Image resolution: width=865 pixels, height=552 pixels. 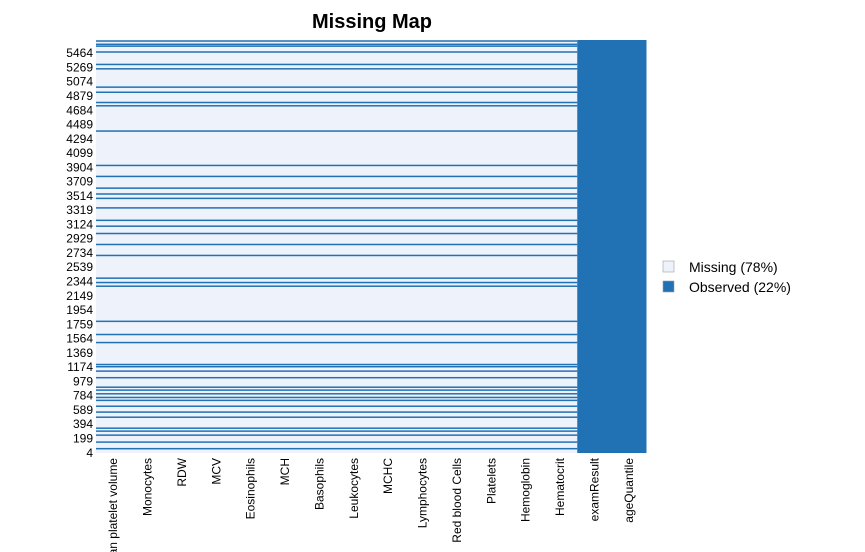 I want to click on y-tick-label: 979, so click(x=83, y=381).